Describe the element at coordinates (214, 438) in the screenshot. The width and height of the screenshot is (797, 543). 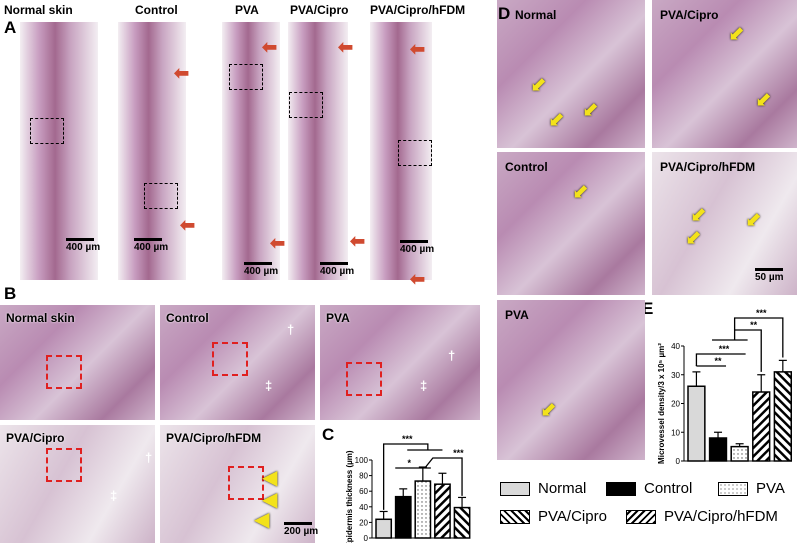
I see `panel-b-label: PVA/Cipro/hFDM` at that location.